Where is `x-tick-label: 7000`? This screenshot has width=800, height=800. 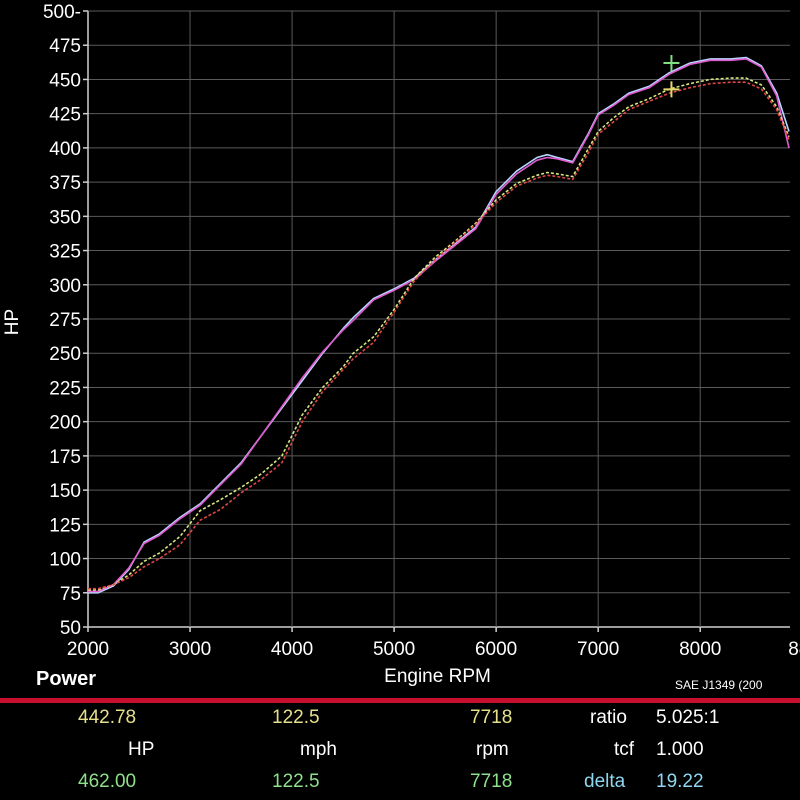
x-tick-label: 7000 is located at coordinates (598, 649).